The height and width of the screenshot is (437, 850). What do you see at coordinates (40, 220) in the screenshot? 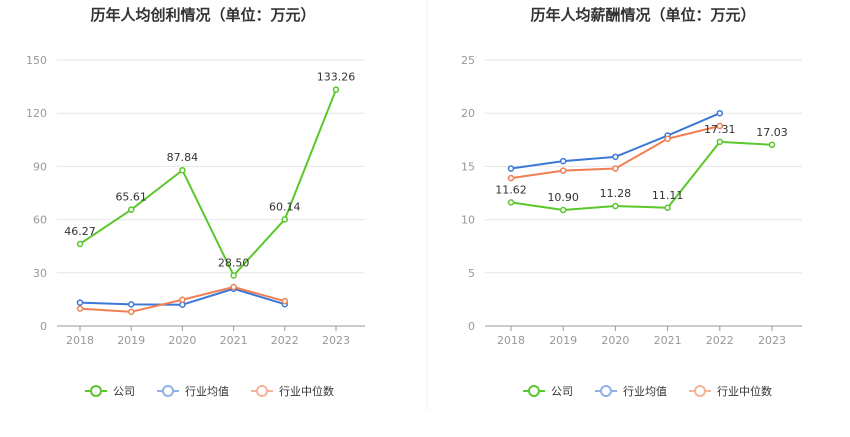
I see `y-tick-label: 60` at bounding box center [40, 220].